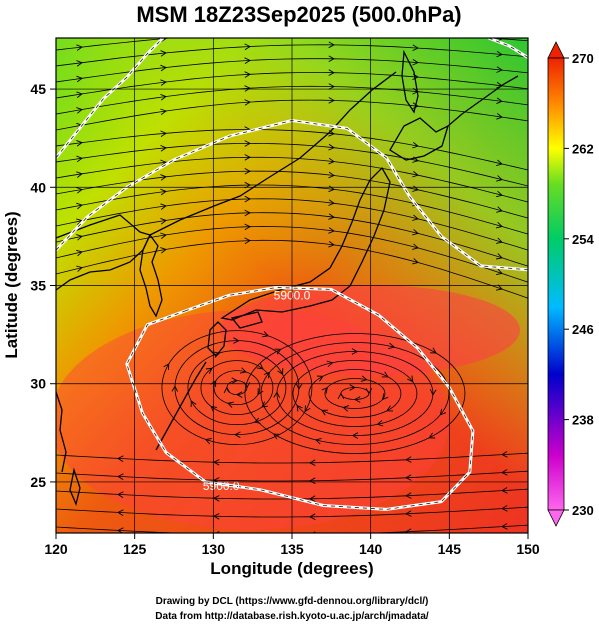 The width and height of the screenshot is (599, 625). What do you see at coordinates (508, 48) in the screenshot?
I see `contour-line` at bounding box center [508, 48].